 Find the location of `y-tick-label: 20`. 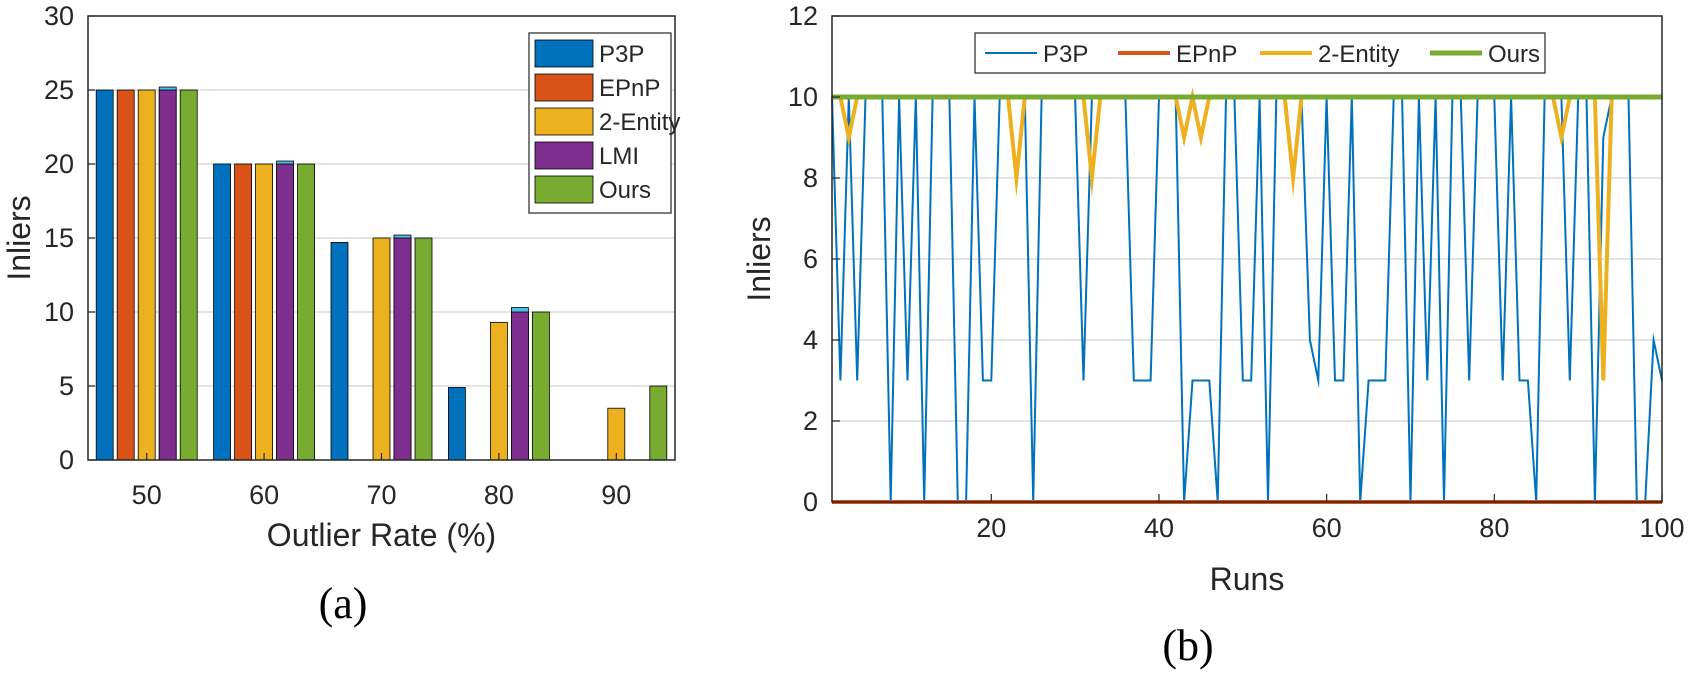

y-tick-label: 20 is located at coordinates (59, 164).